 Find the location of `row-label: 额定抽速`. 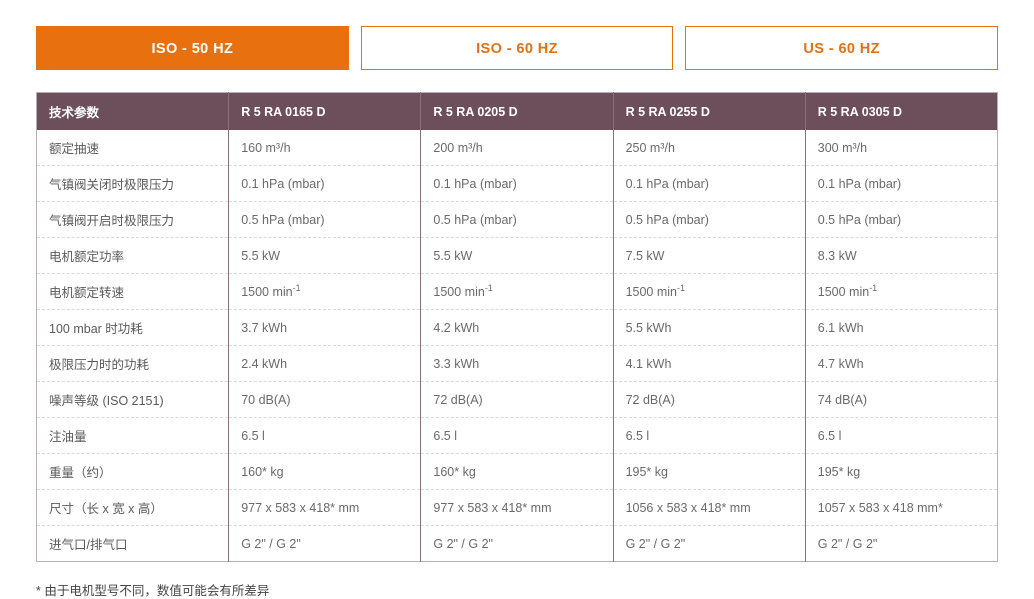

row-label: 额定抽速 is located at coordinates (133, 148).